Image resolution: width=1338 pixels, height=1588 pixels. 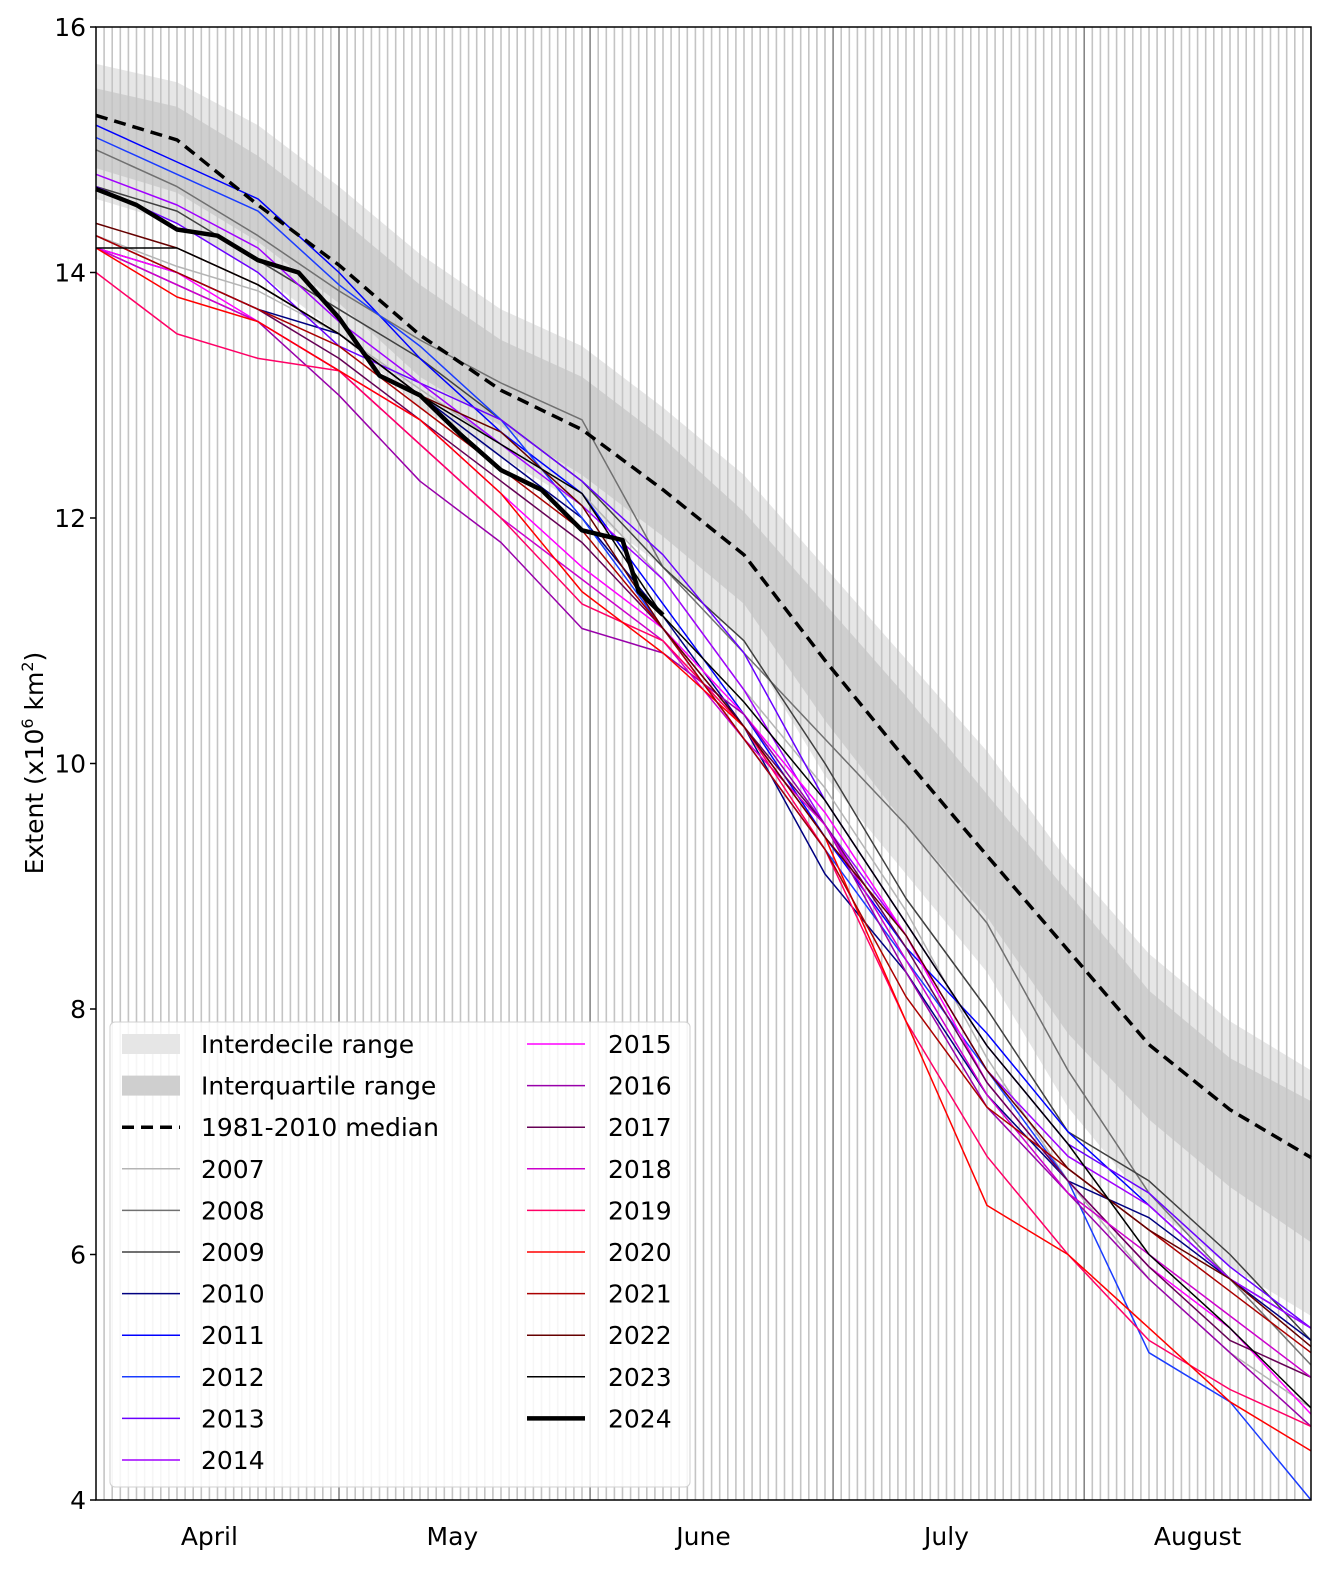 I want to click on legend-label-2022: 2022, so click(x=640, y=1335).